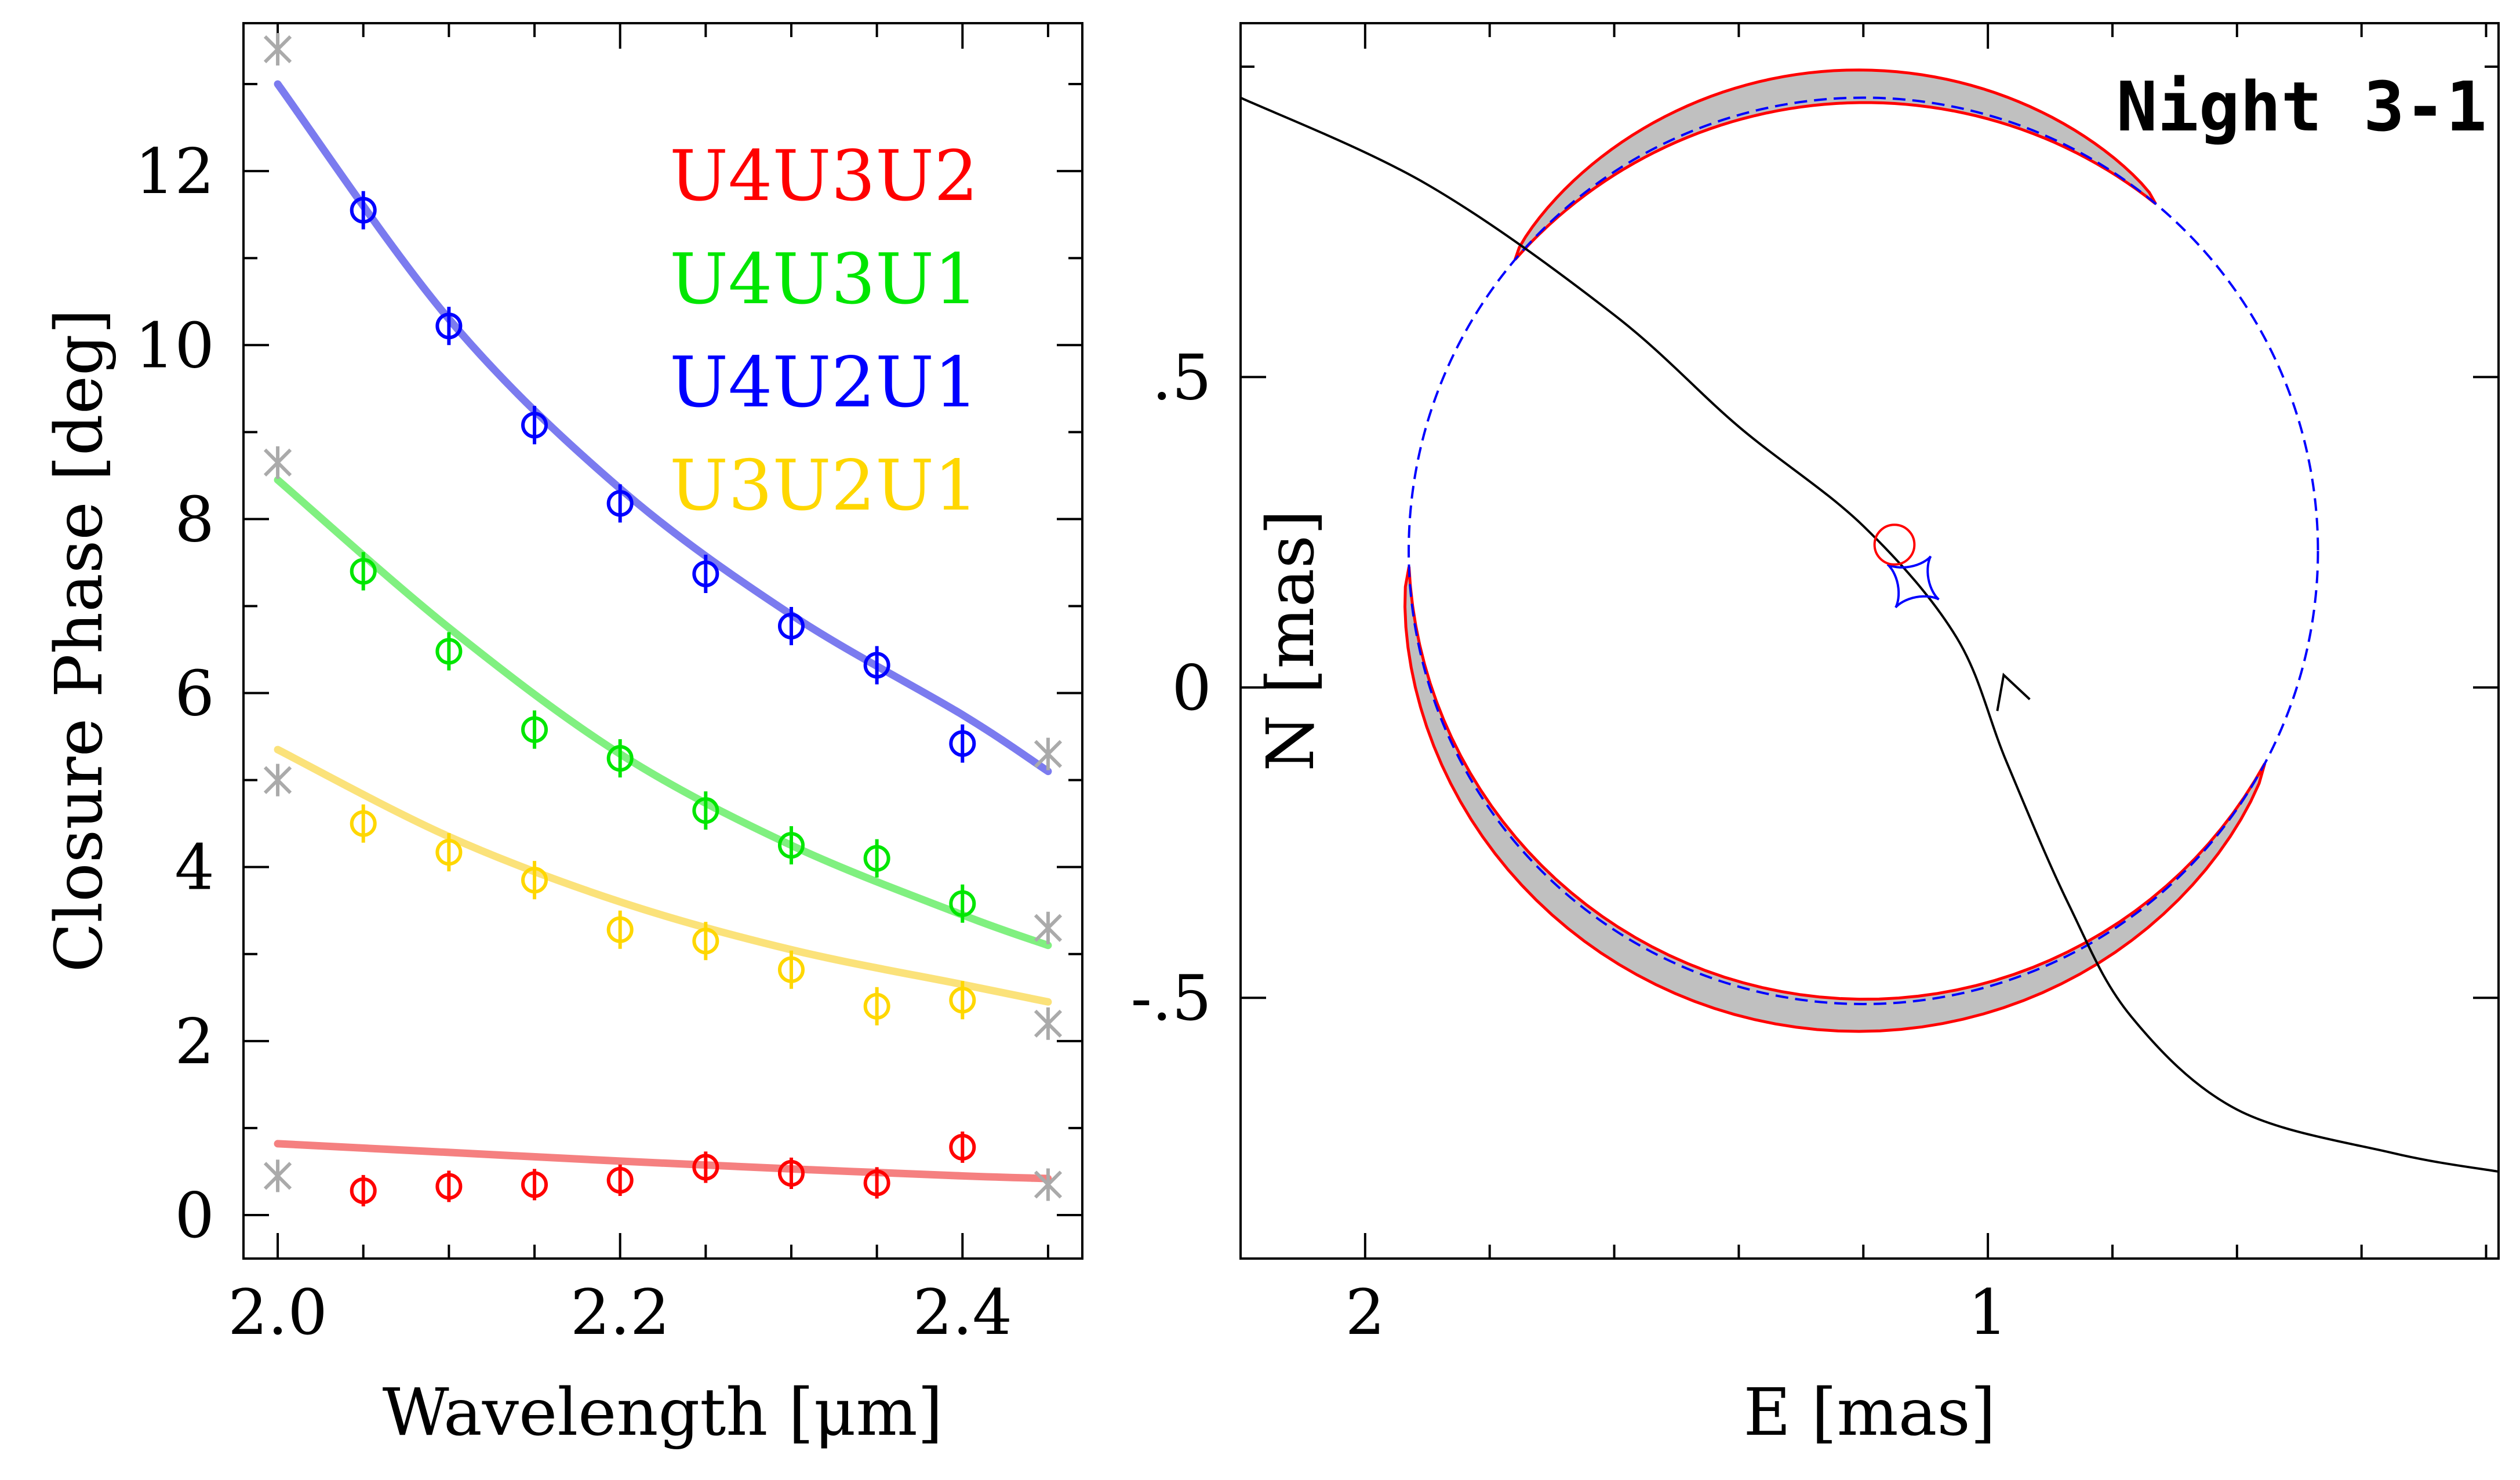 This screenshot has width=2520, height=1480. Describe the element at coordinates (194, 519) in the screenshot. I see `y-tick-label: 8` at that location.